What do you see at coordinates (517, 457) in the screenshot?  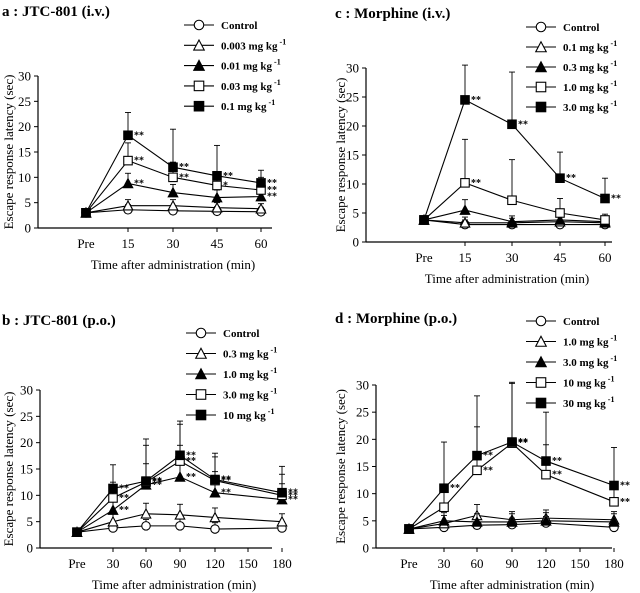 I see `series-4: ** ** ** ** **` at bounding box center [517, 457].